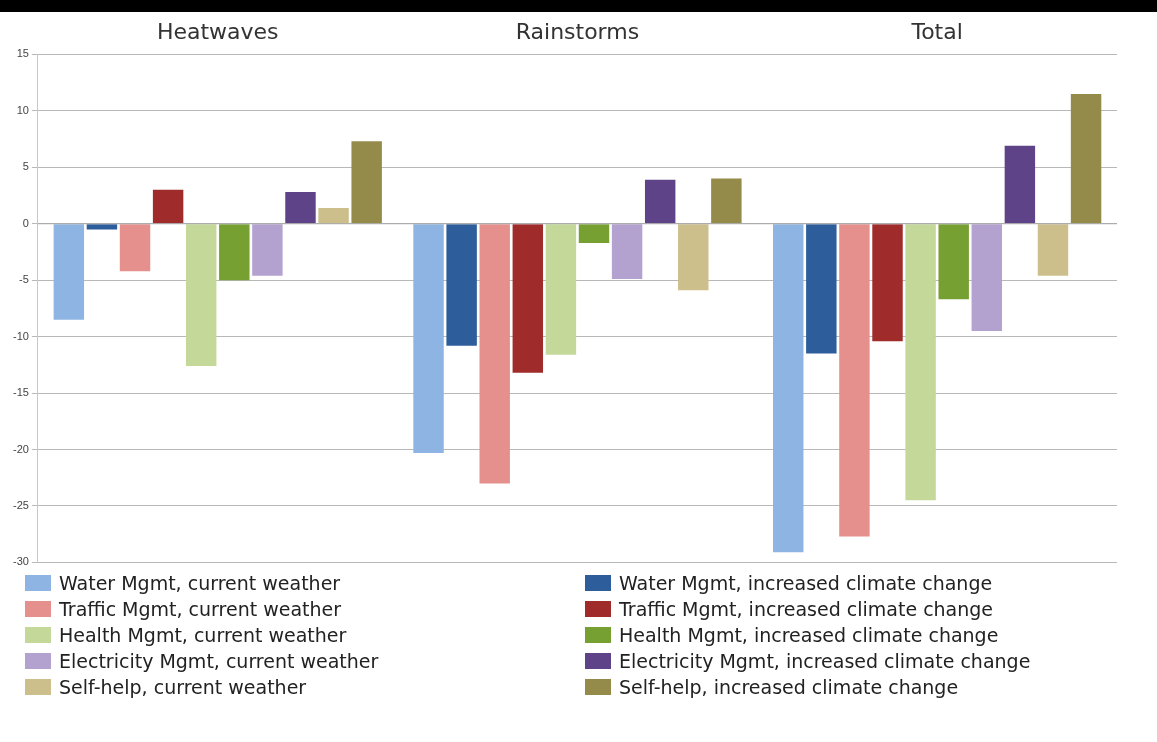 The image size is (1157, 742). Describe the element at coordinates (22, 53) in the screenshot. I see `y-tick-label: 15` at that location.